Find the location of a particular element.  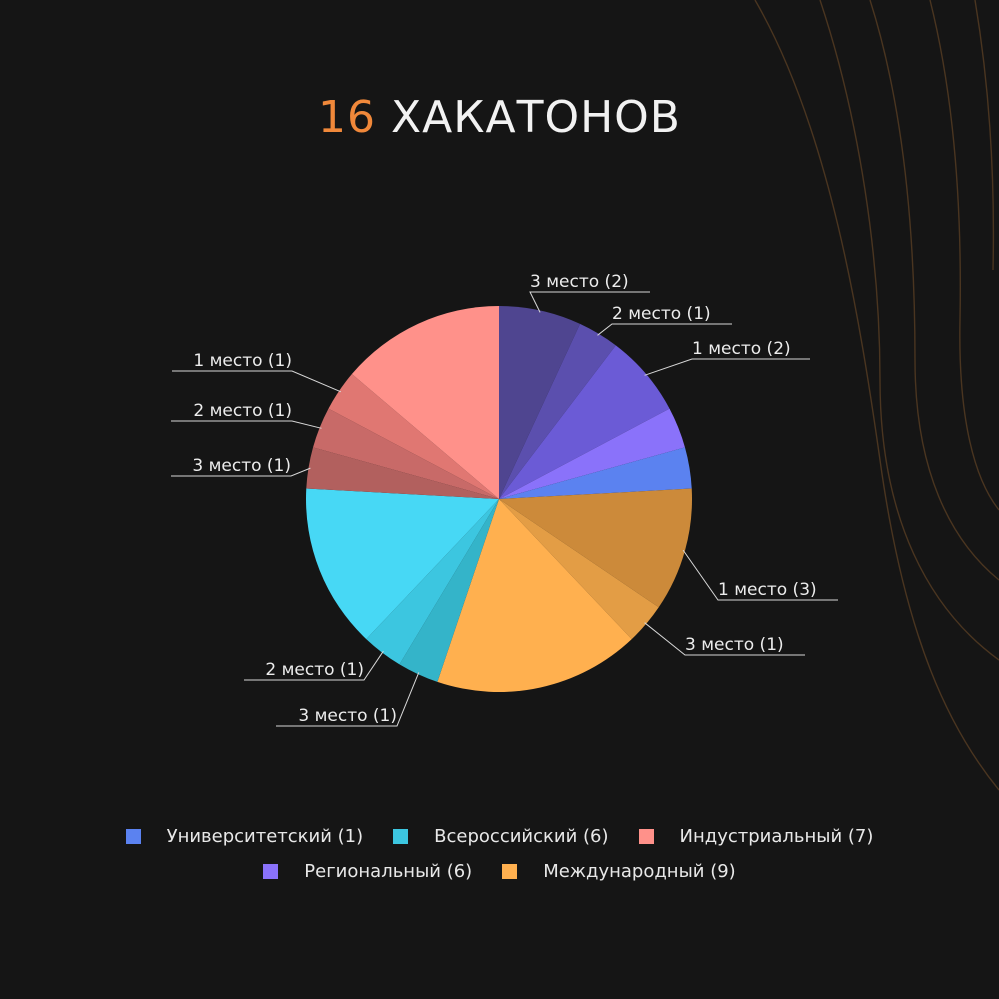

legend-item: Индустриальный (7) is located at coordinates (756, 836).